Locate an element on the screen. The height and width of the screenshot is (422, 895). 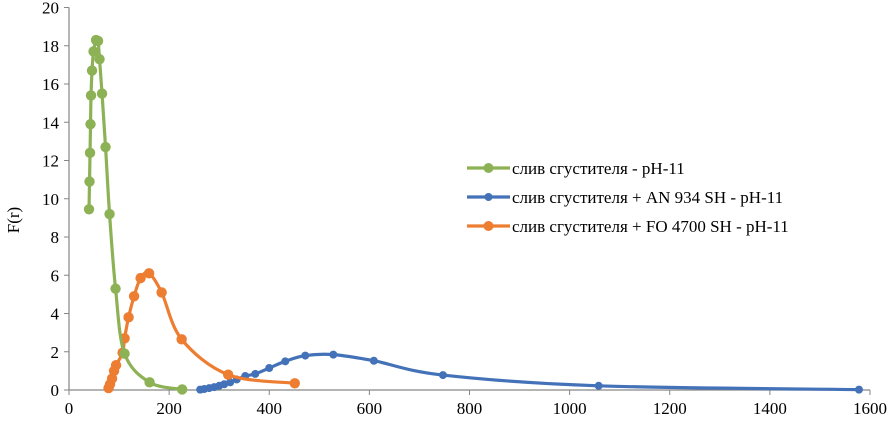
y-tick-label: 4 is located at coordinates (55, 314).